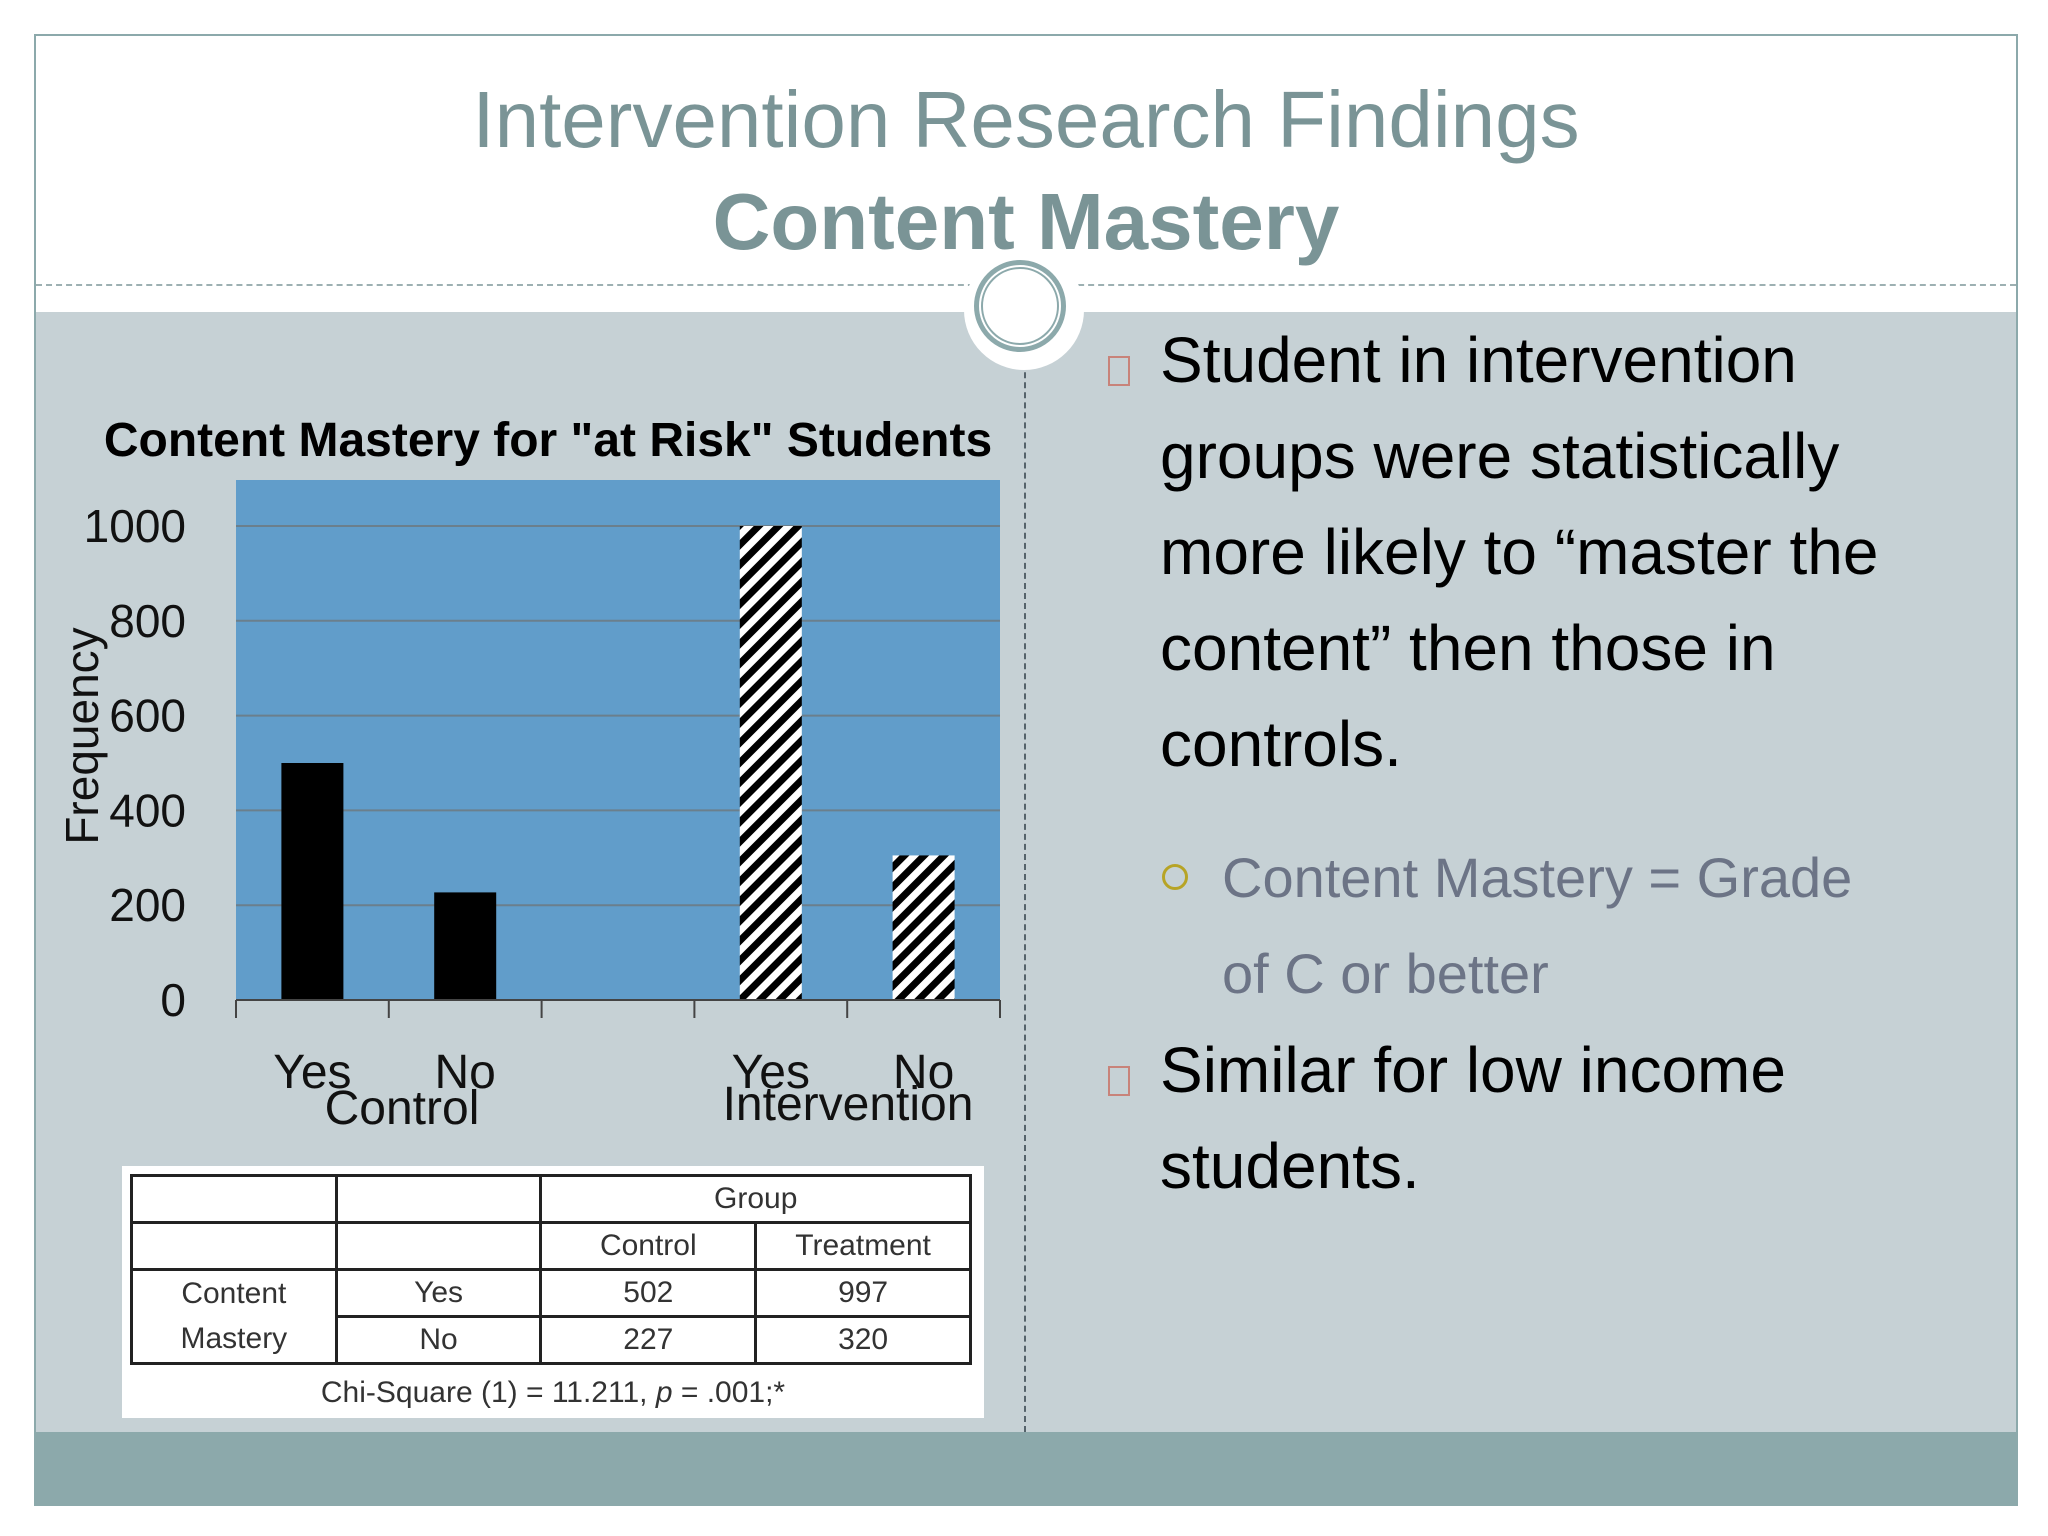 This screenshot has width=2048, height=1536. I want to click on bullet-1-line: content” then those in, so click(1468, 648).